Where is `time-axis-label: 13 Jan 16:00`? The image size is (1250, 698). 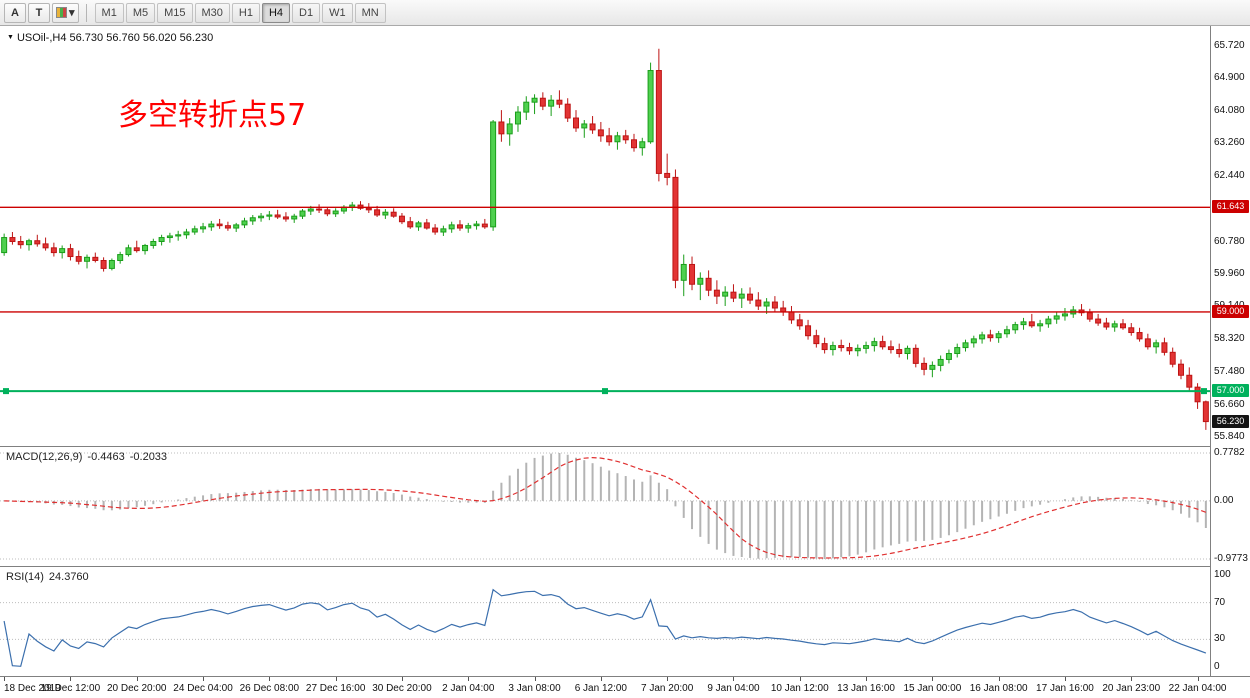 time-axis-label: 13 Jan 16:00 is located at coordinates (866, 688).